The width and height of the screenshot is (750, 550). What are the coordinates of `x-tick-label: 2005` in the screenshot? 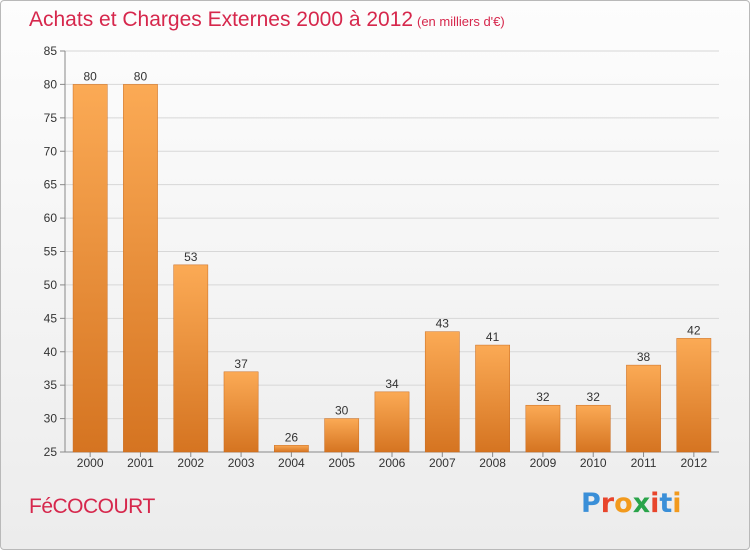 It's located at (341, 463).